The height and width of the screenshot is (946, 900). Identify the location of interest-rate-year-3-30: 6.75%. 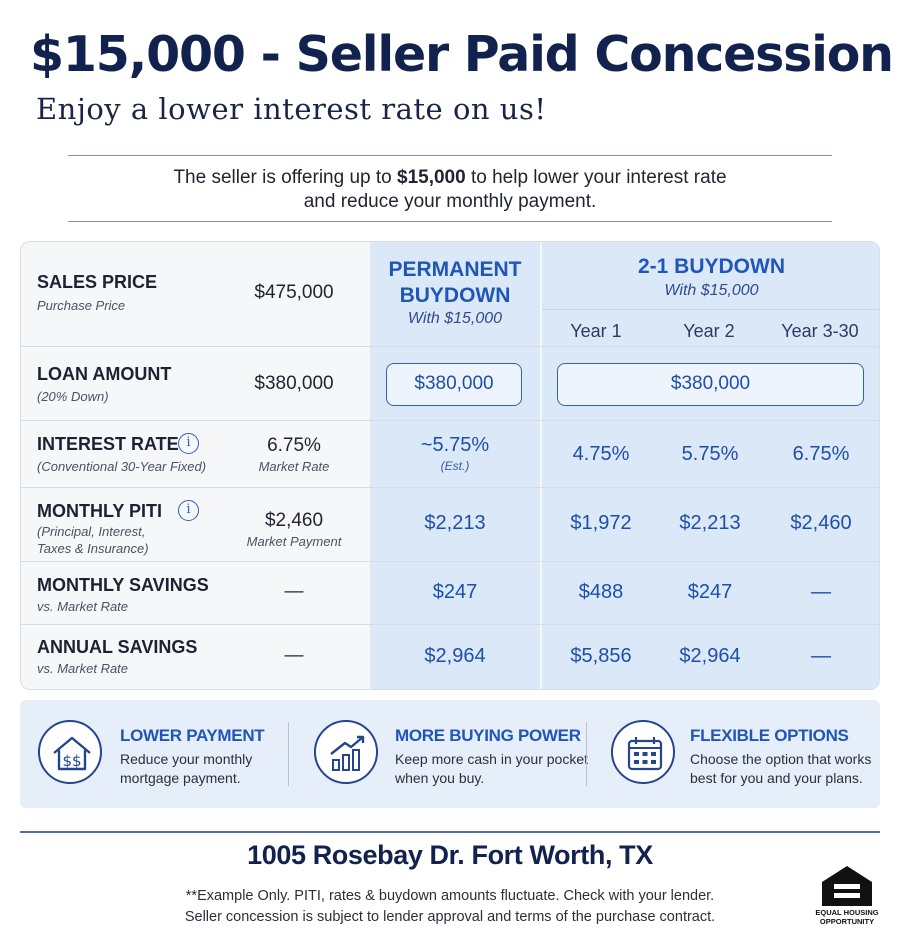
(821, 454).